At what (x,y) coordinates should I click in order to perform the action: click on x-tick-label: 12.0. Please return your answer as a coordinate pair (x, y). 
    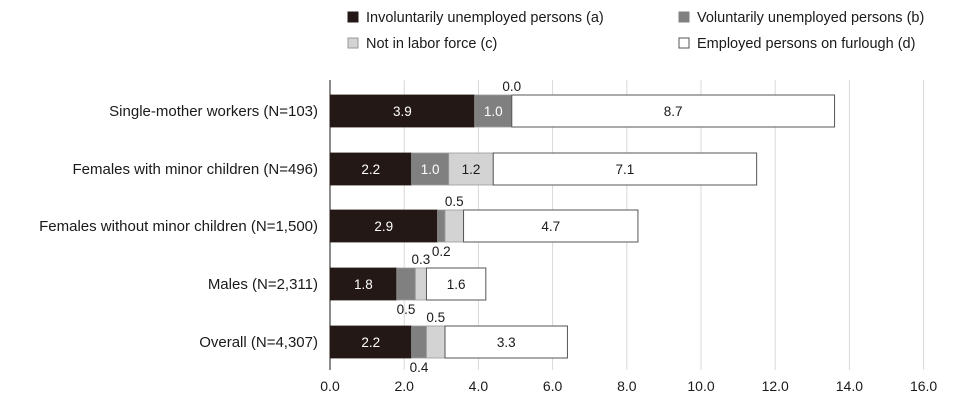
    Looking at the image, I should click on (775, 386).